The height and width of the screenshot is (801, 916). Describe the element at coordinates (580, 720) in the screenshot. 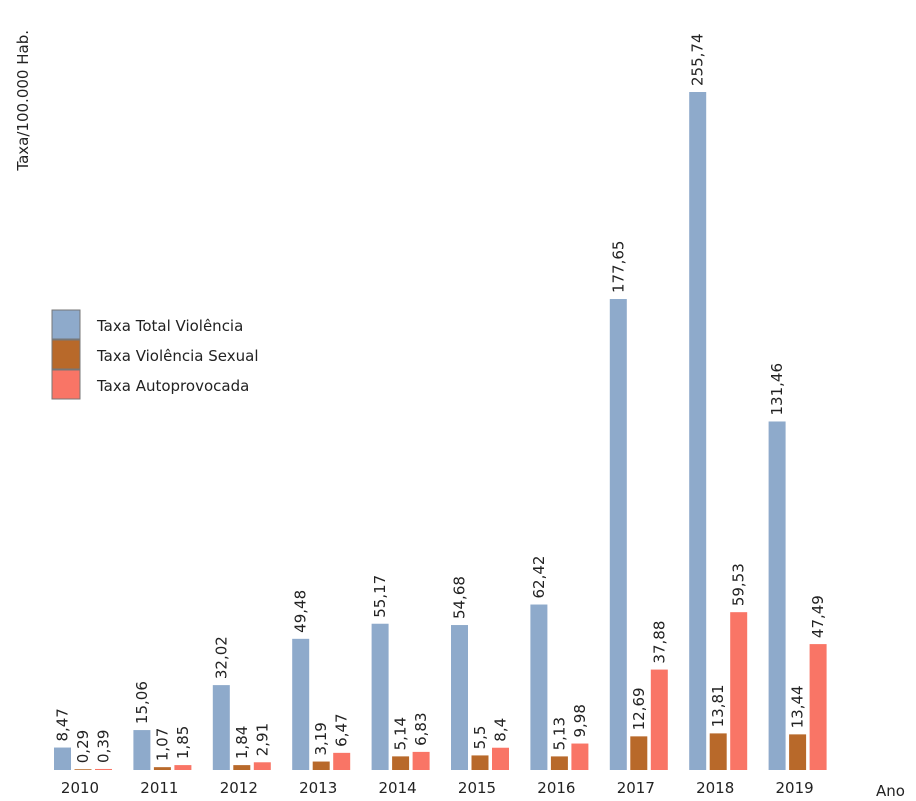

I see `value-label: 9,98` at that location.